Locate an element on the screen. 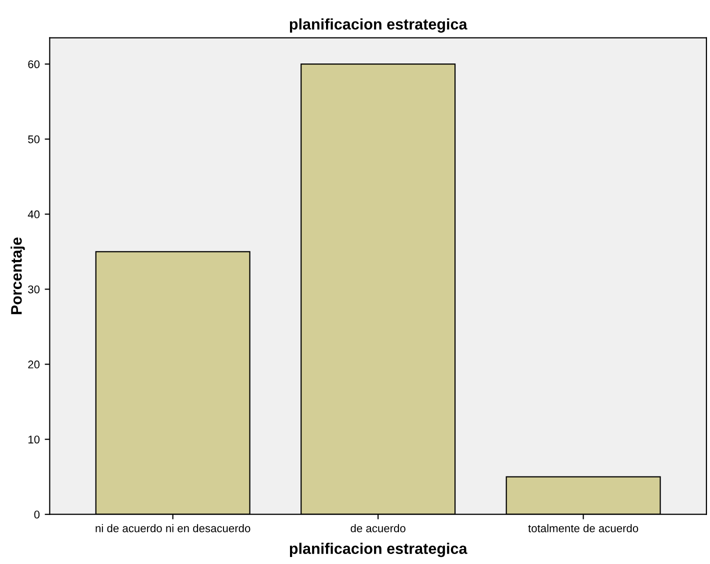  x-tick-label: de acuerdo is located at coordinates (378, 528).